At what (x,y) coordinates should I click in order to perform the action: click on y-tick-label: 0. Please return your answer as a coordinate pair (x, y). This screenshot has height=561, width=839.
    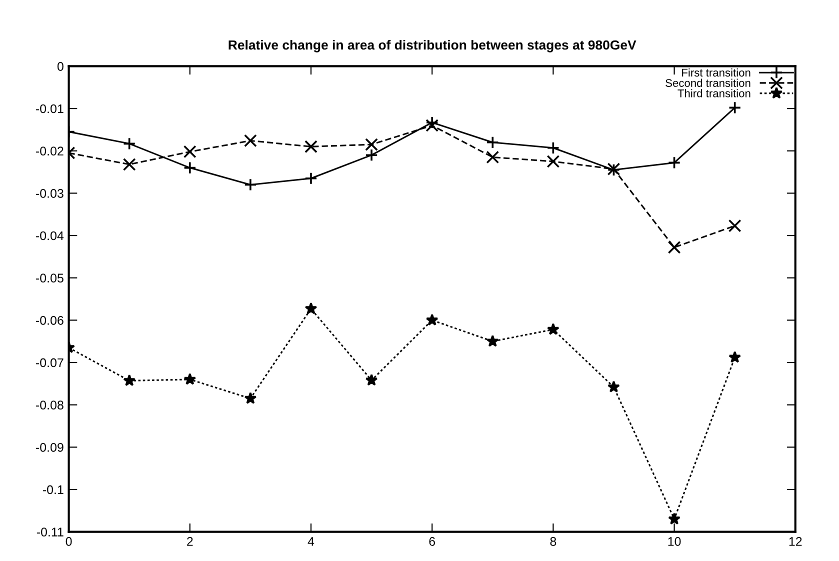
    Looking at the image, I should click on (60, 66).